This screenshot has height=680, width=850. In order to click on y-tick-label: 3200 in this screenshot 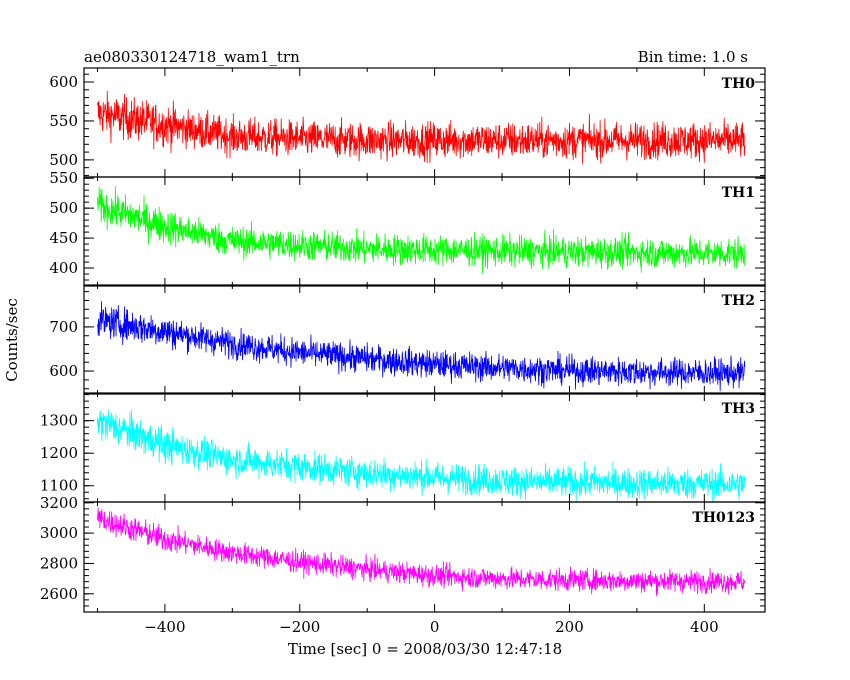, I will do `click(59, 503)`.